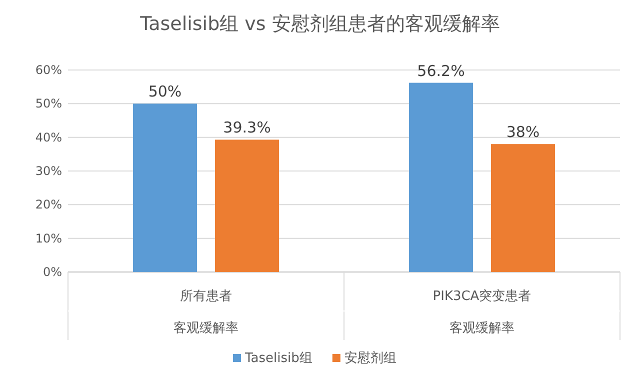 This screenshot has height=383, width=640. Describe the element at coordinates (319, 24) in the screenshot. I see `chart-title: Taselisib组 vs 安慰剂组患者的客观缓解率` at that location.